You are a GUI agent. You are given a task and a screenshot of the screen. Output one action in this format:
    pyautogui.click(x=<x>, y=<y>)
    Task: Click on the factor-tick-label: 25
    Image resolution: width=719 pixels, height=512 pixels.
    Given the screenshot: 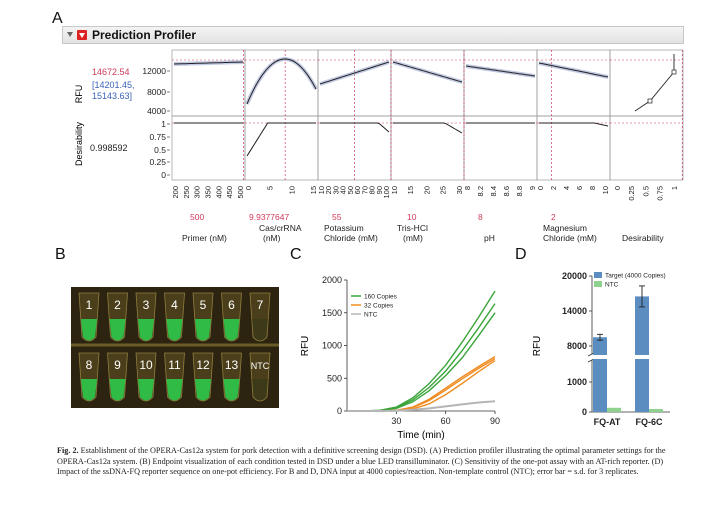 What is the action you would take?
    pyautogui.click(x=443, y=190)
    